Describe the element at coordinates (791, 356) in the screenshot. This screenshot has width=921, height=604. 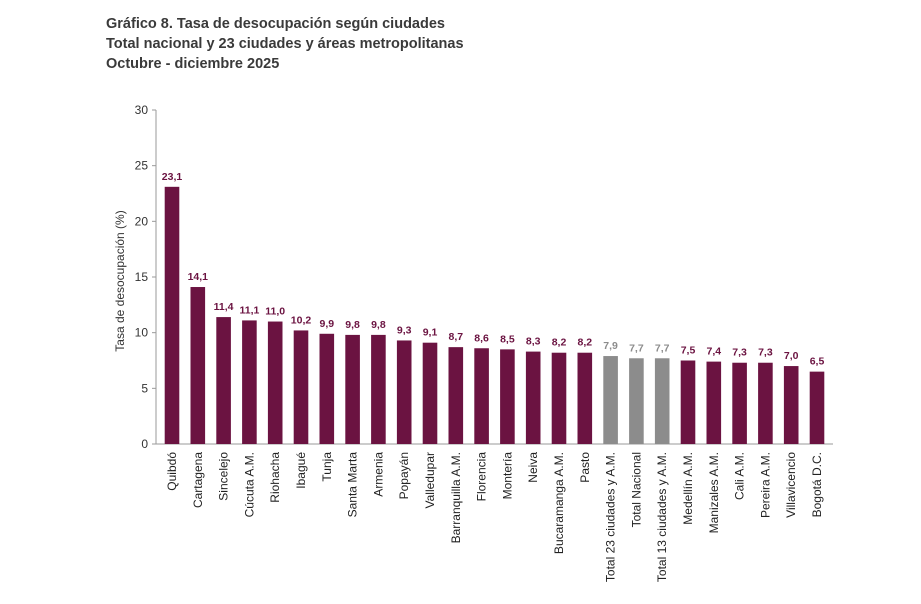
I see `data-label: 7,0` at that location.